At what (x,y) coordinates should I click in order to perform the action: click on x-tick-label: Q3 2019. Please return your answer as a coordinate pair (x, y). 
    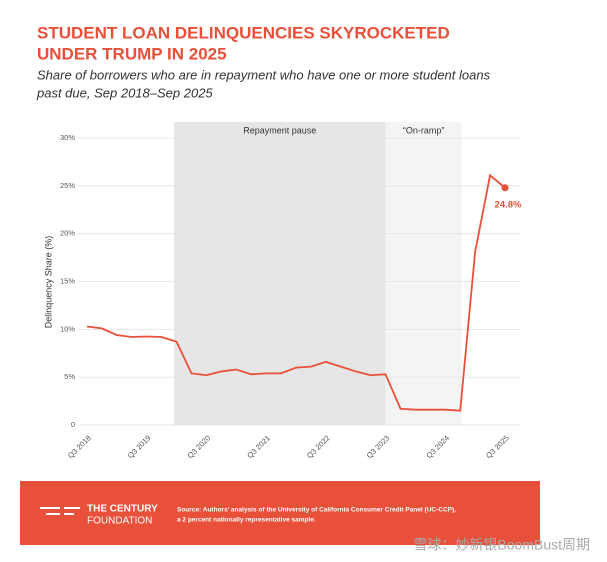
    Looking at the image, I should click on (139, 446).